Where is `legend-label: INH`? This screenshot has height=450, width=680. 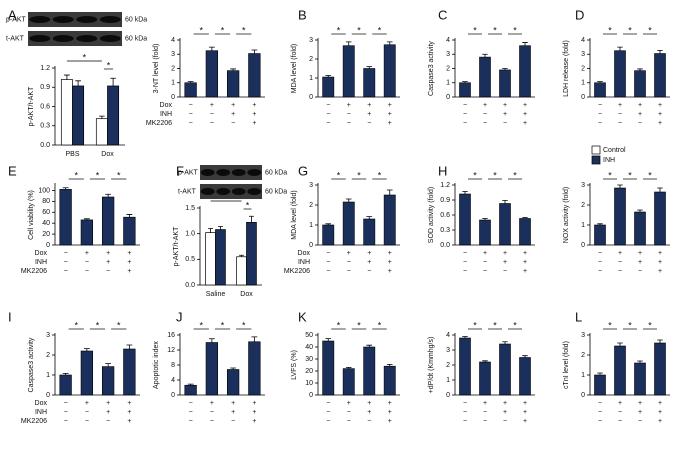 legend-label: INH is located at coordinates (609, 160).